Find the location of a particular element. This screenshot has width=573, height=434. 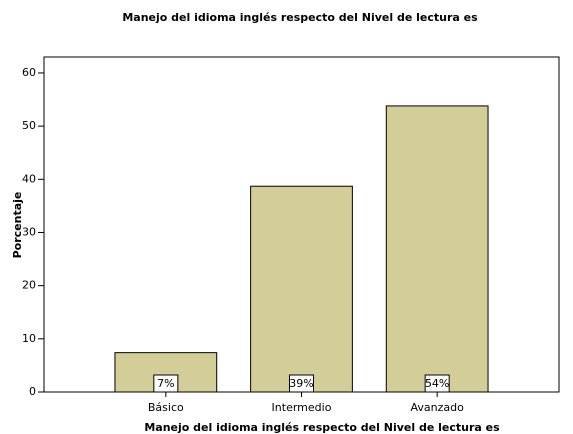

value-label: 54% is located at coordinates (437, 383).